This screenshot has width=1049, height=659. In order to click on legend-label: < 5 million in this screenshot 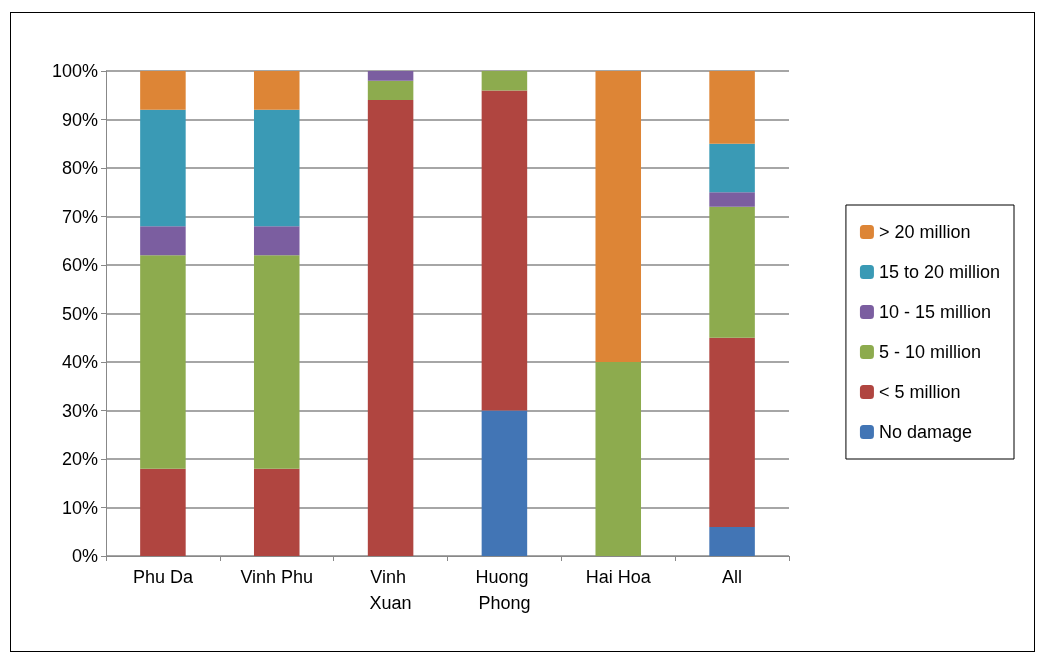, I will do `click(919, 392)`.